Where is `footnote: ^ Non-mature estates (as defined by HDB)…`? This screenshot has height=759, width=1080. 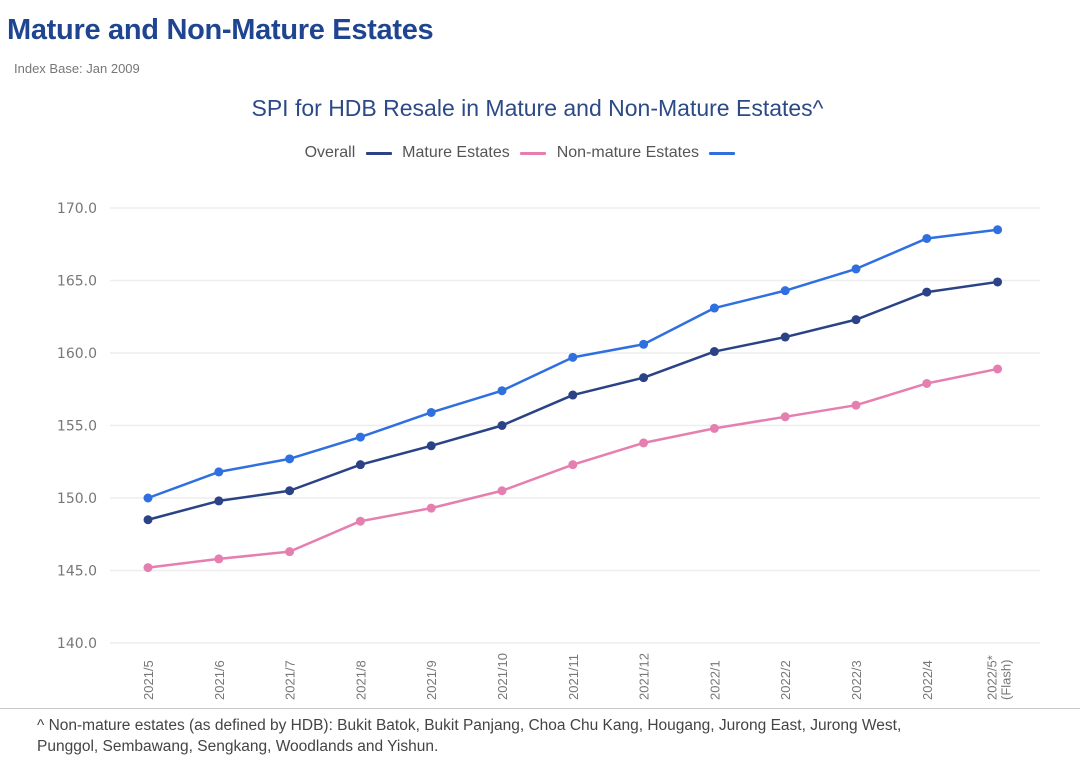 footnote: ^ Non-mature estates (as defined by HDB)… is located at coordinates (547, 736).